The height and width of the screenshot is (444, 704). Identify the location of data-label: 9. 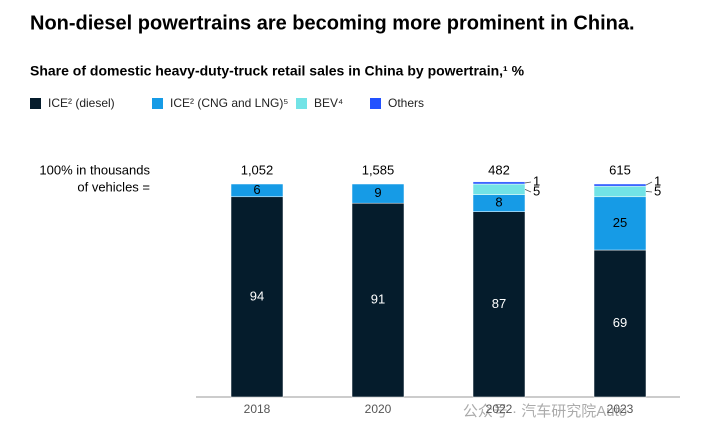
(377, 192).